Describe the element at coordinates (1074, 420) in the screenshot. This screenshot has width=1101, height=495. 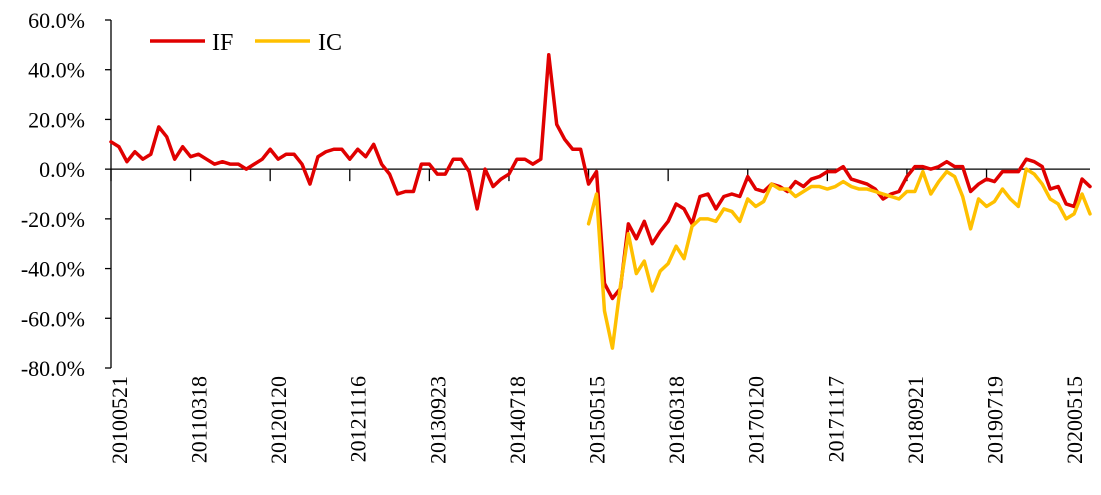
I see `x-tick-label: 20200515` at that location.